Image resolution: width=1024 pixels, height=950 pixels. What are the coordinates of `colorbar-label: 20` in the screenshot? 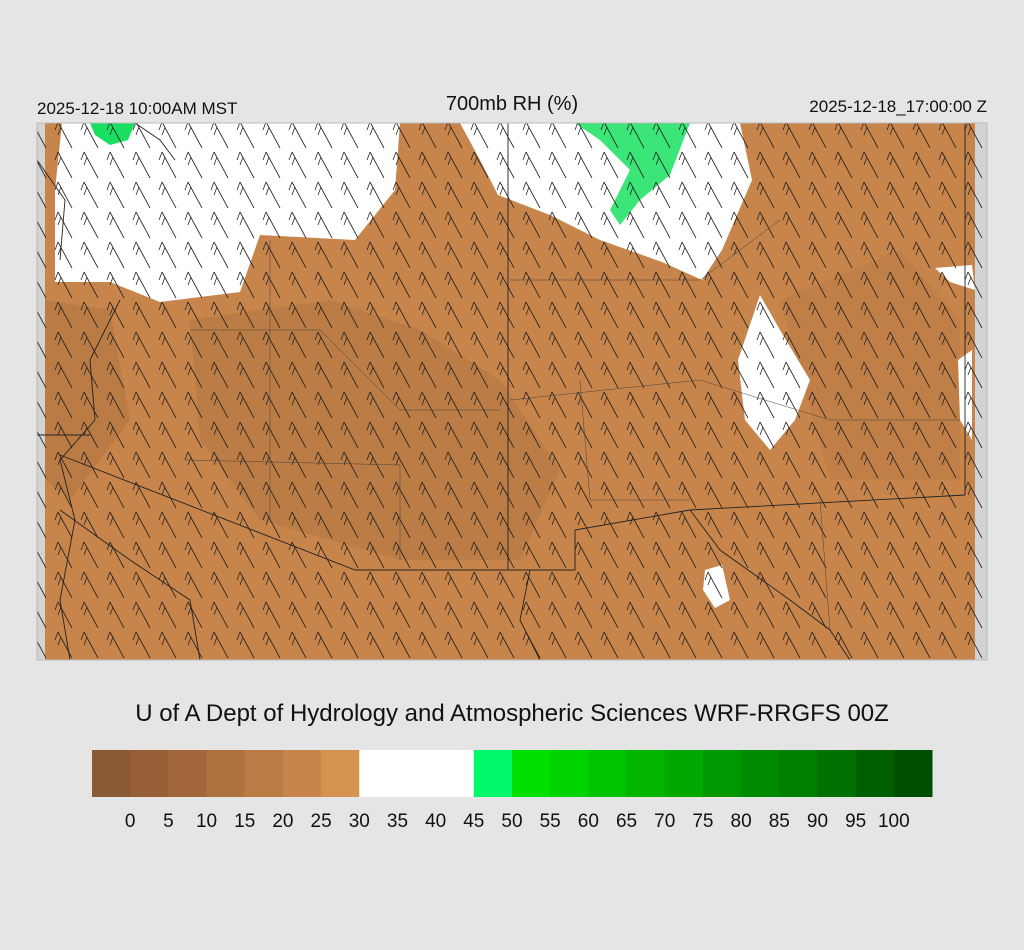 It's located at (282, 821).